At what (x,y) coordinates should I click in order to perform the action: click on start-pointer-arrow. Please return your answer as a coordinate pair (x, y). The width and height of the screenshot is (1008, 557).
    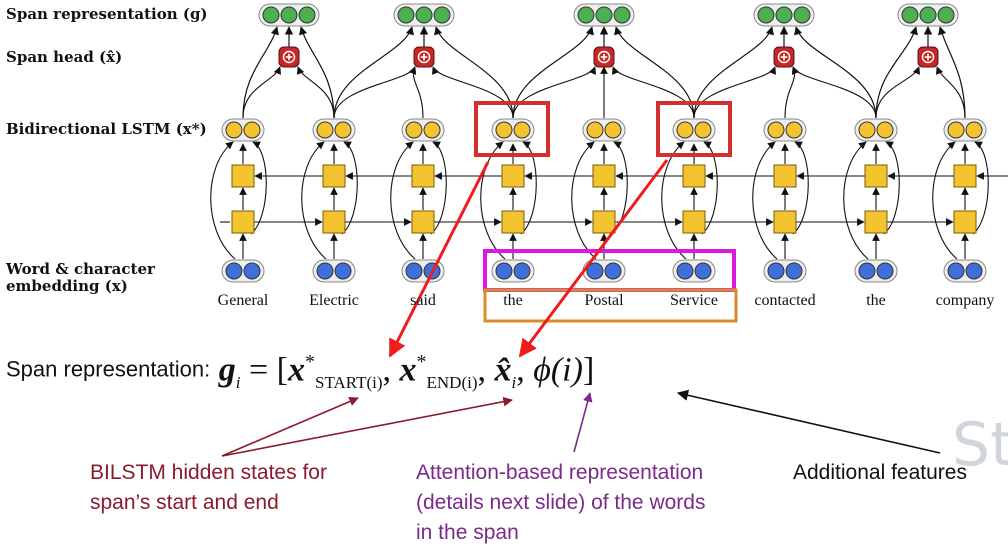
    Looking at the image, I should click on (439, 259).